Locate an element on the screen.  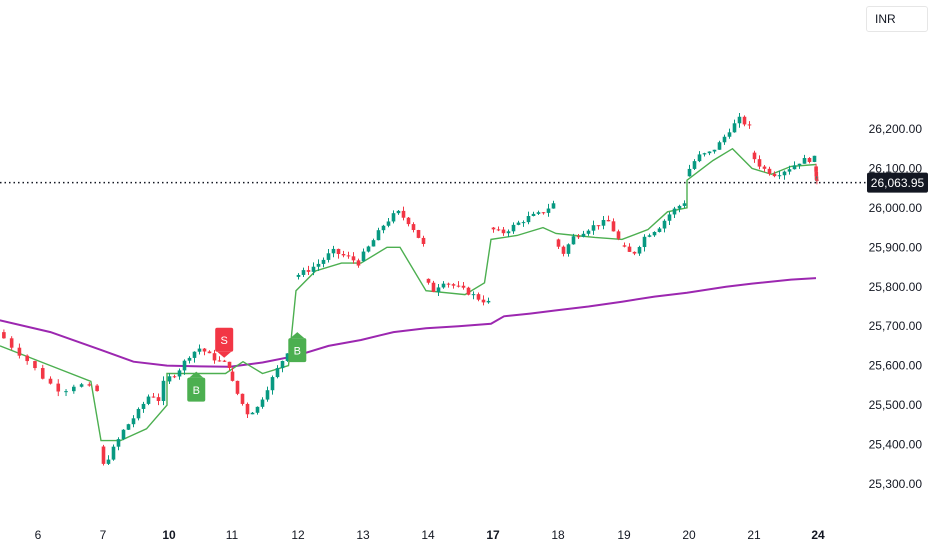
time-tick-label: 12 is located at coordinates (298, 535).